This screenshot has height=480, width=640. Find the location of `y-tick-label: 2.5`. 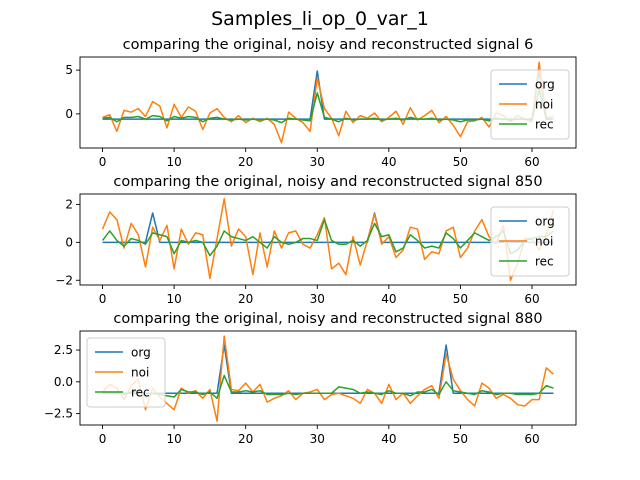

y-tick-label: 2.5 is located at coordinates (63, 350).